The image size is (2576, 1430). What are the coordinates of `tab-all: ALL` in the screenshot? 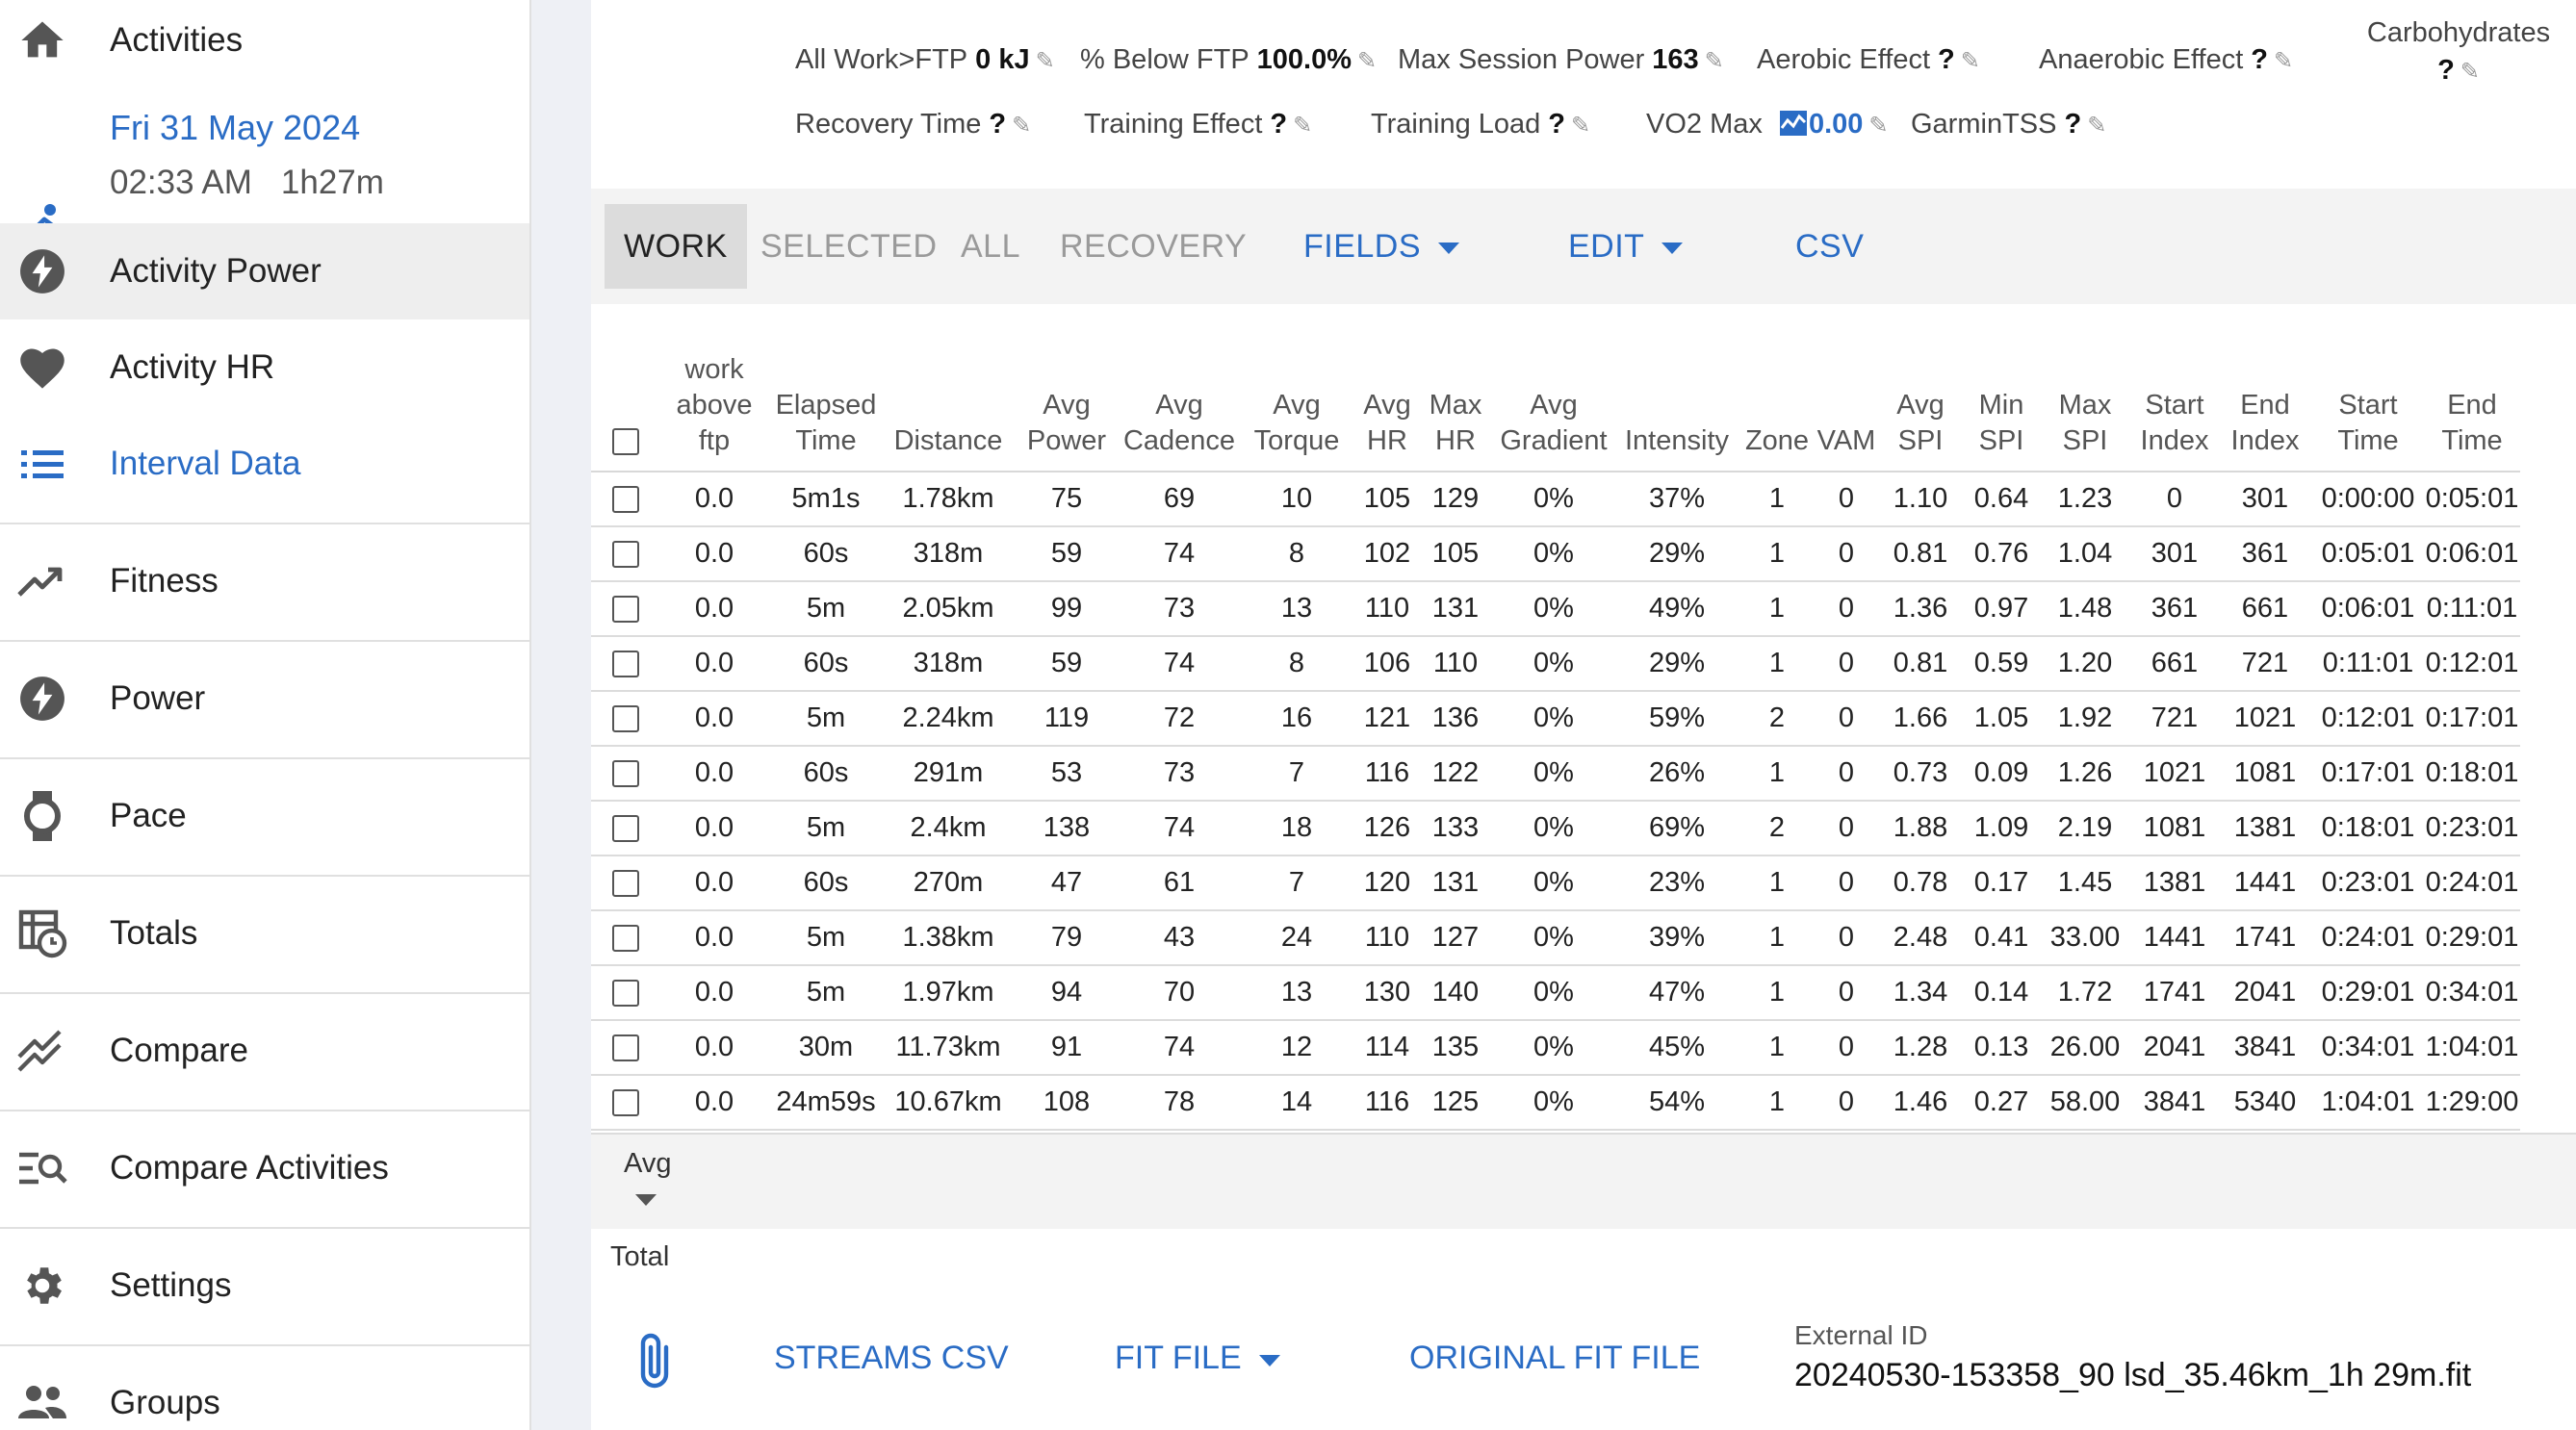 It's located at (990, 246).